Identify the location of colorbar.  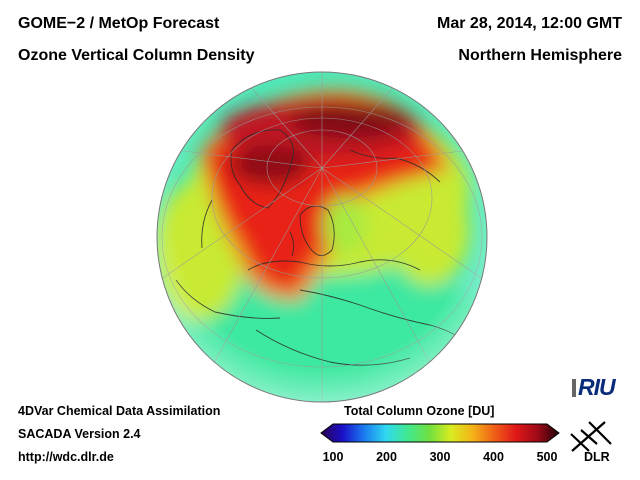
(440, 433).